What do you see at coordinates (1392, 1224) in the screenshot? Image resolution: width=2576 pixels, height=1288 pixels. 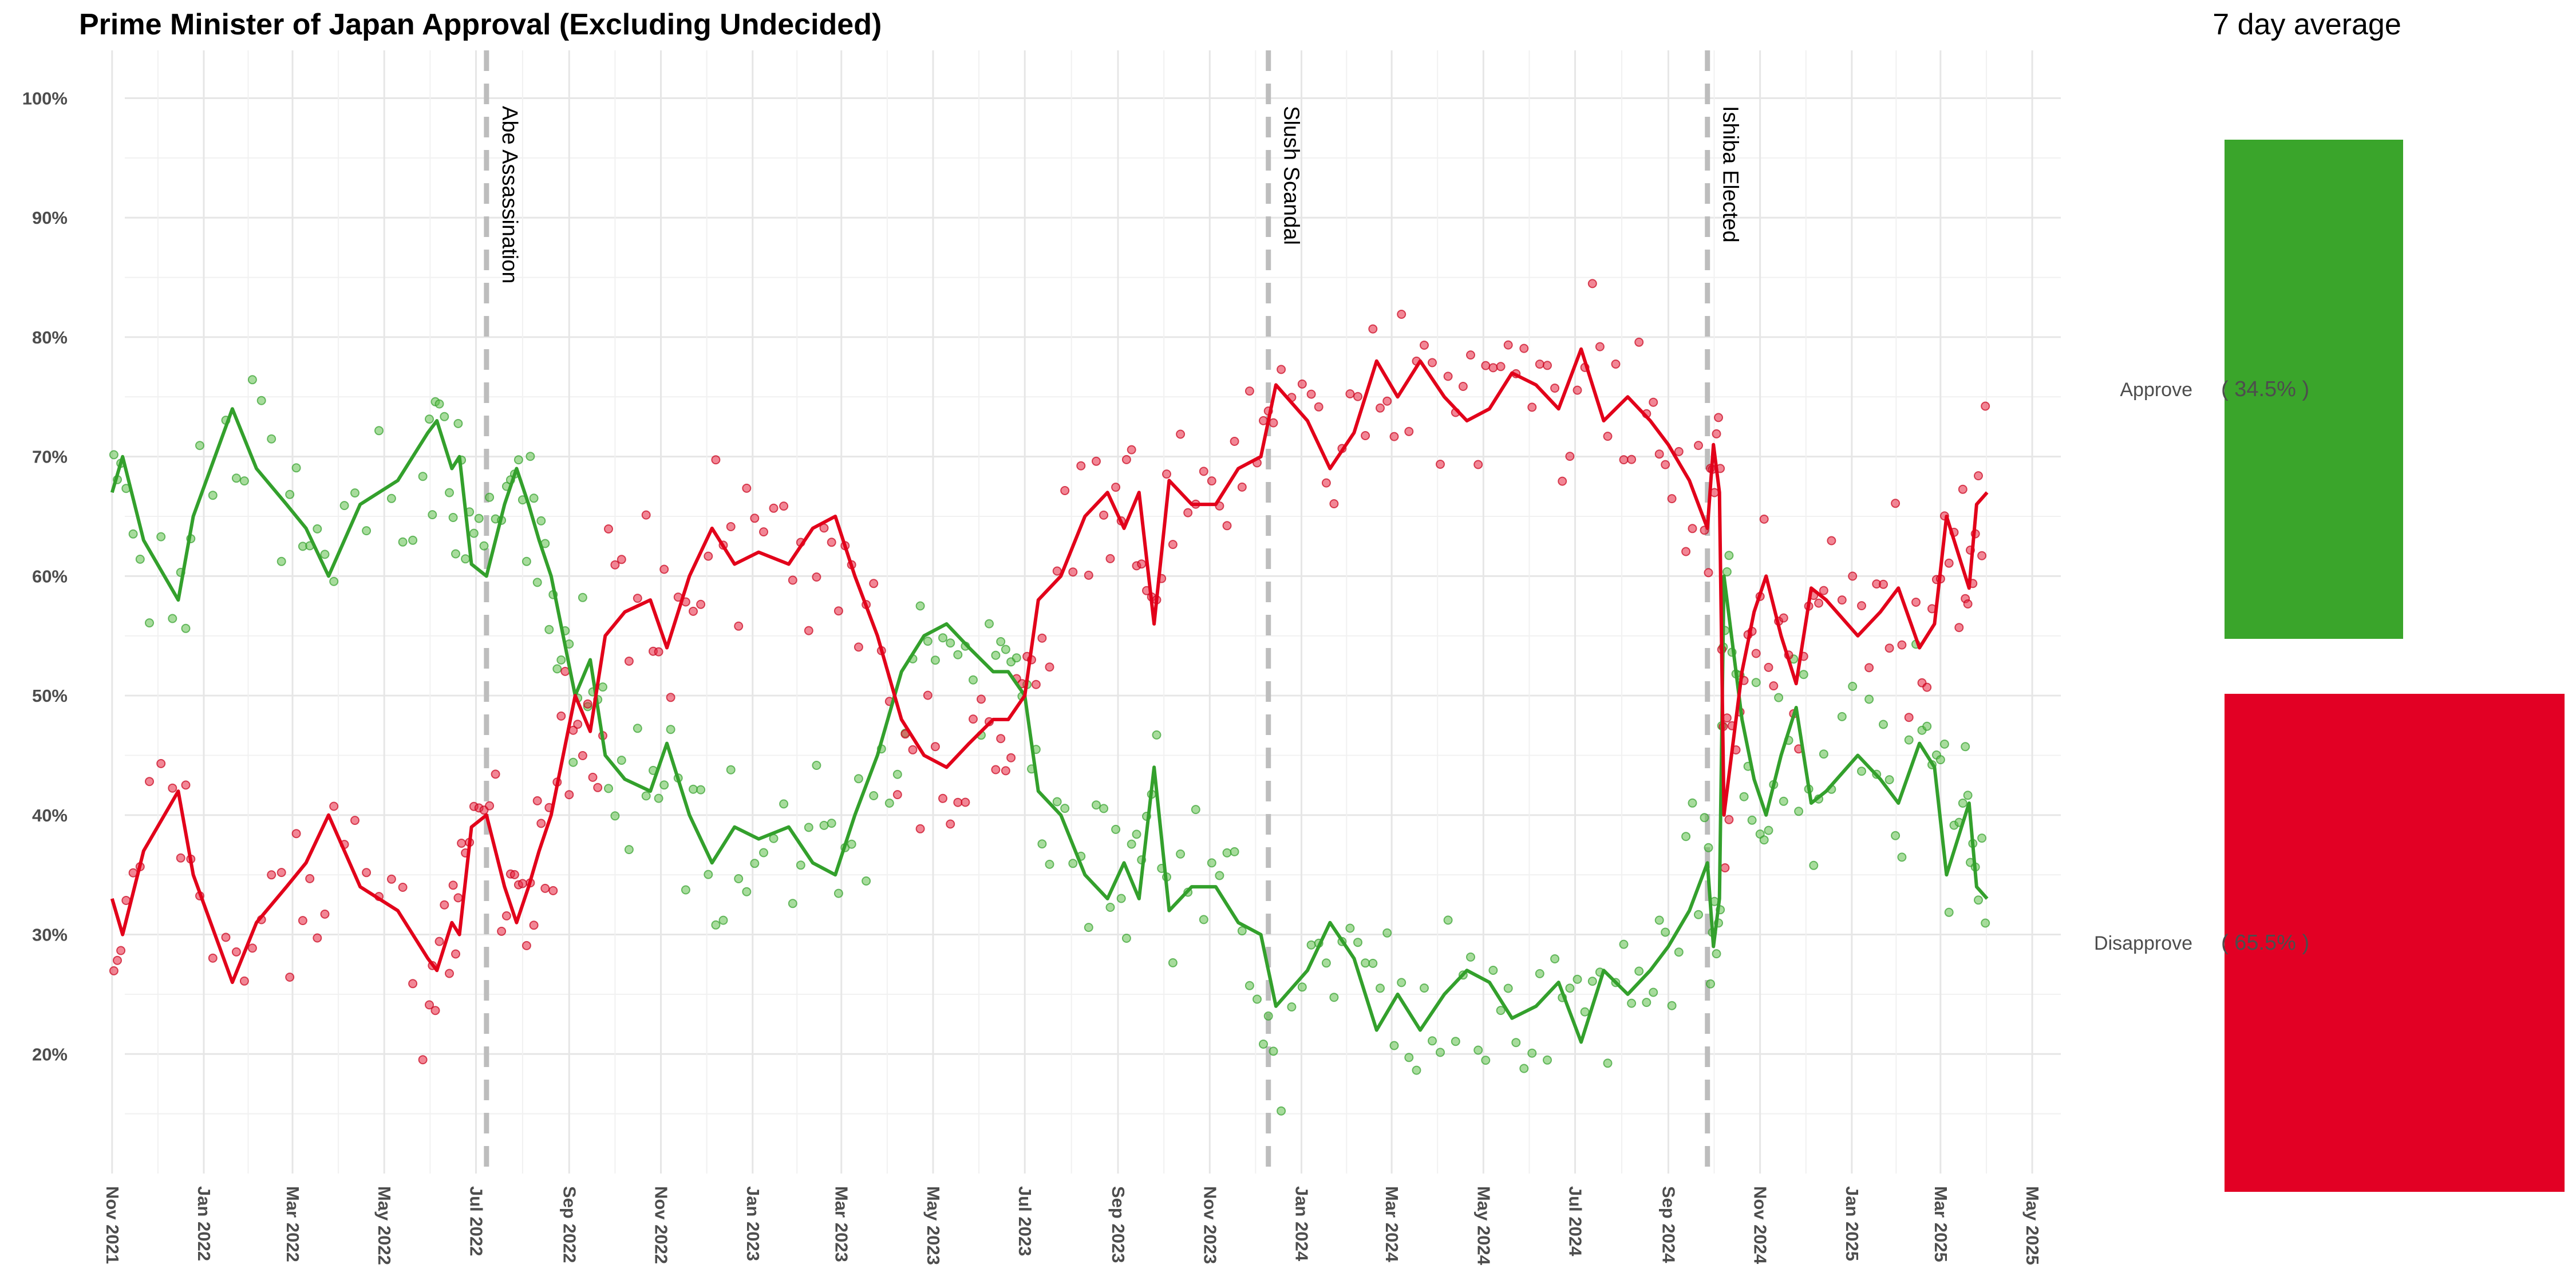 I see `x-tick-label: Mar 2024` at bounding box center [1392, 1224].